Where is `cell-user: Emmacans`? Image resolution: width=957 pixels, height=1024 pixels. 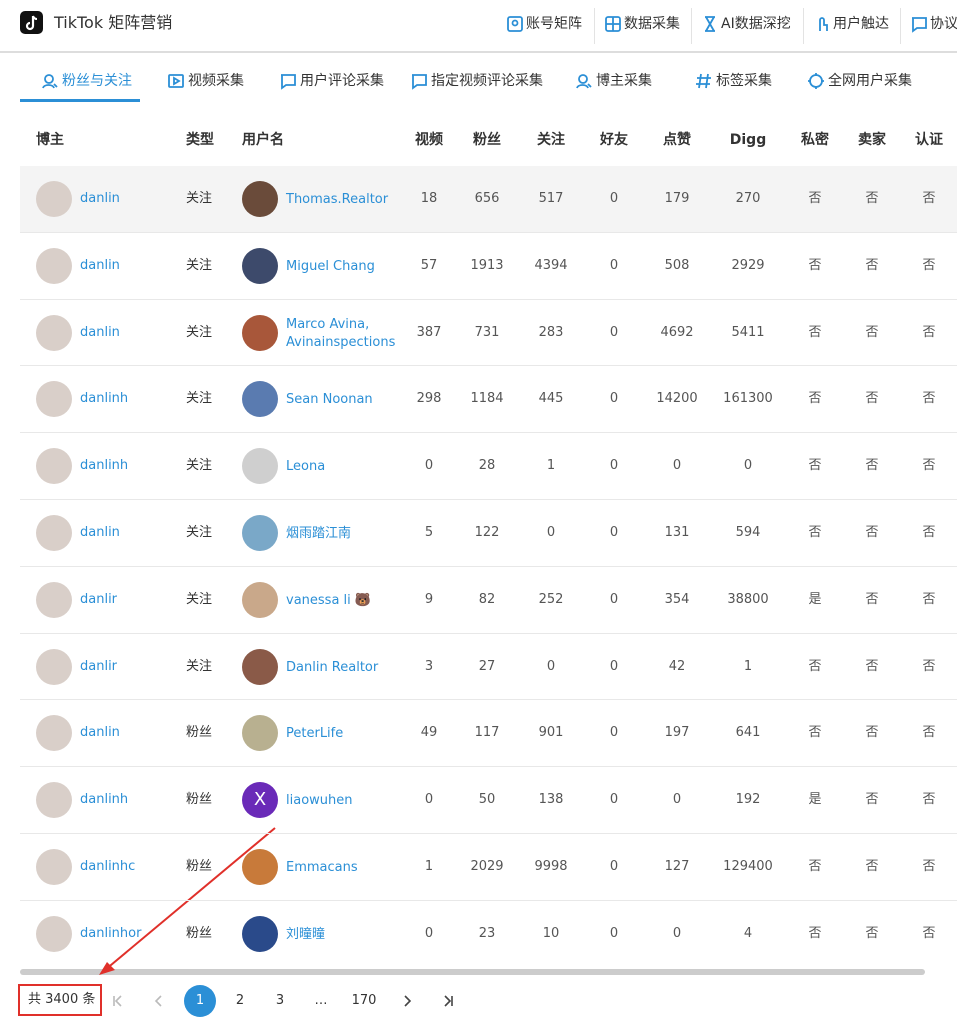
cell-user: Emmacans is located at coordinates (322, 867).